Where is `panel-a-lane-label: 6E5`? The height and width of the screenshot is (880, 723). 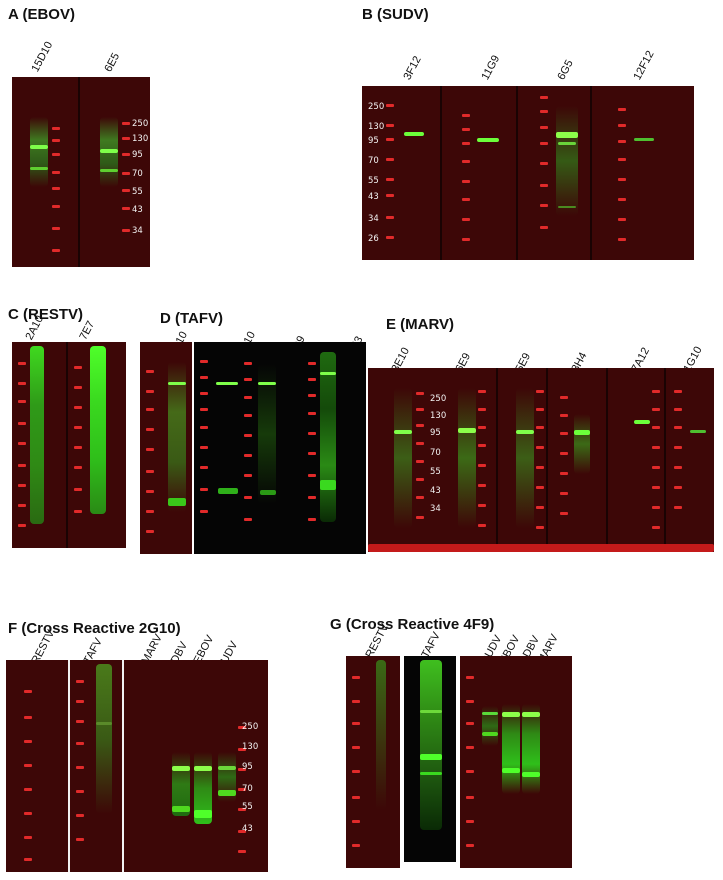 panel-a-lane-label: 6E5 is located at coordinates (112, 62).